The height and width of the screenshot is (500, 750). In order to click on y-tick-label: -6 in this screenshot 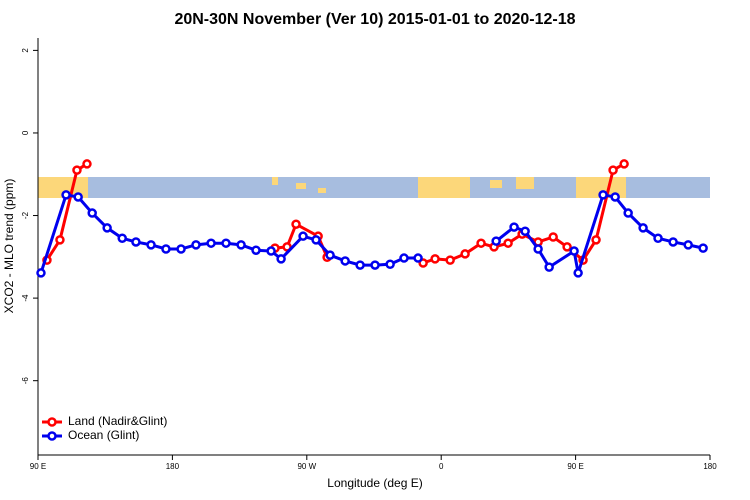, I will do `click(25, 381)`.